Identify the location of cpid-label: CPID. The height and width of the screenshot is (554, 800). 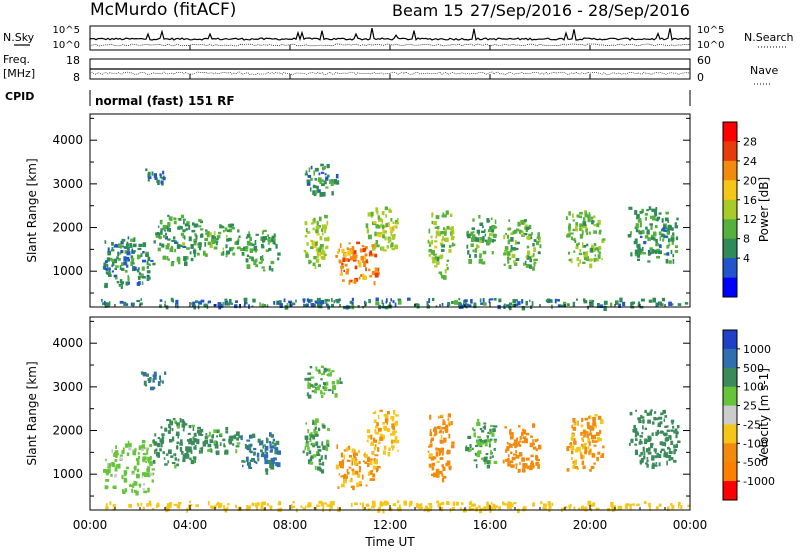
(19, 96).